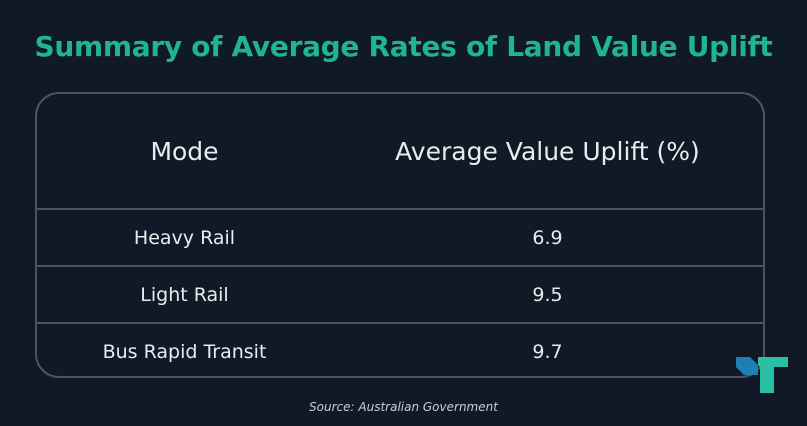 The width and height of the screenshot is (807, 426). What do you see at coordinates (184, 295) in the screenshot?
I see `mode-cell: Light Rail` at bounding box center [184, 295].